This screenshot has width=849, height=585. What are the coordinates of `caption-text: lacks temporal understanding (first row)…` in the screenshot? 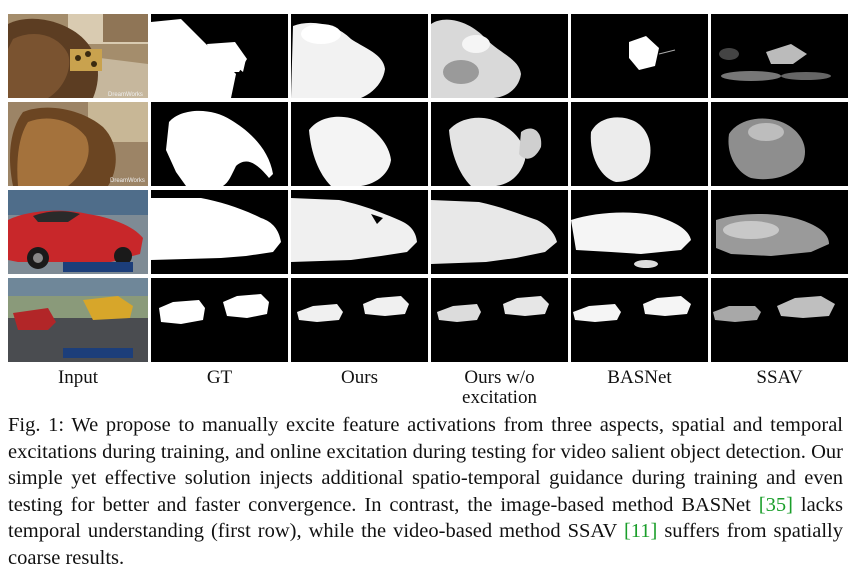 It's located at (425, 518).